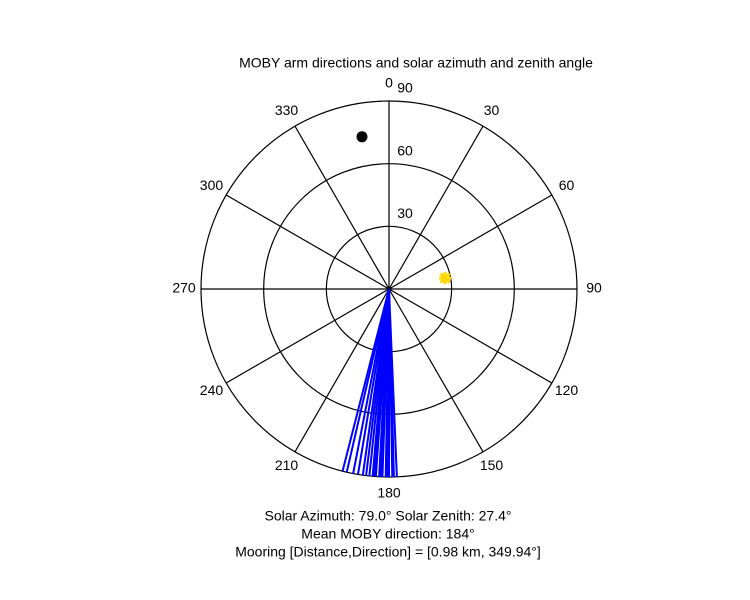  Describe the element at coordinates (567, 390) in the screenshot. I see `theta-tick-label: 120` at that location.